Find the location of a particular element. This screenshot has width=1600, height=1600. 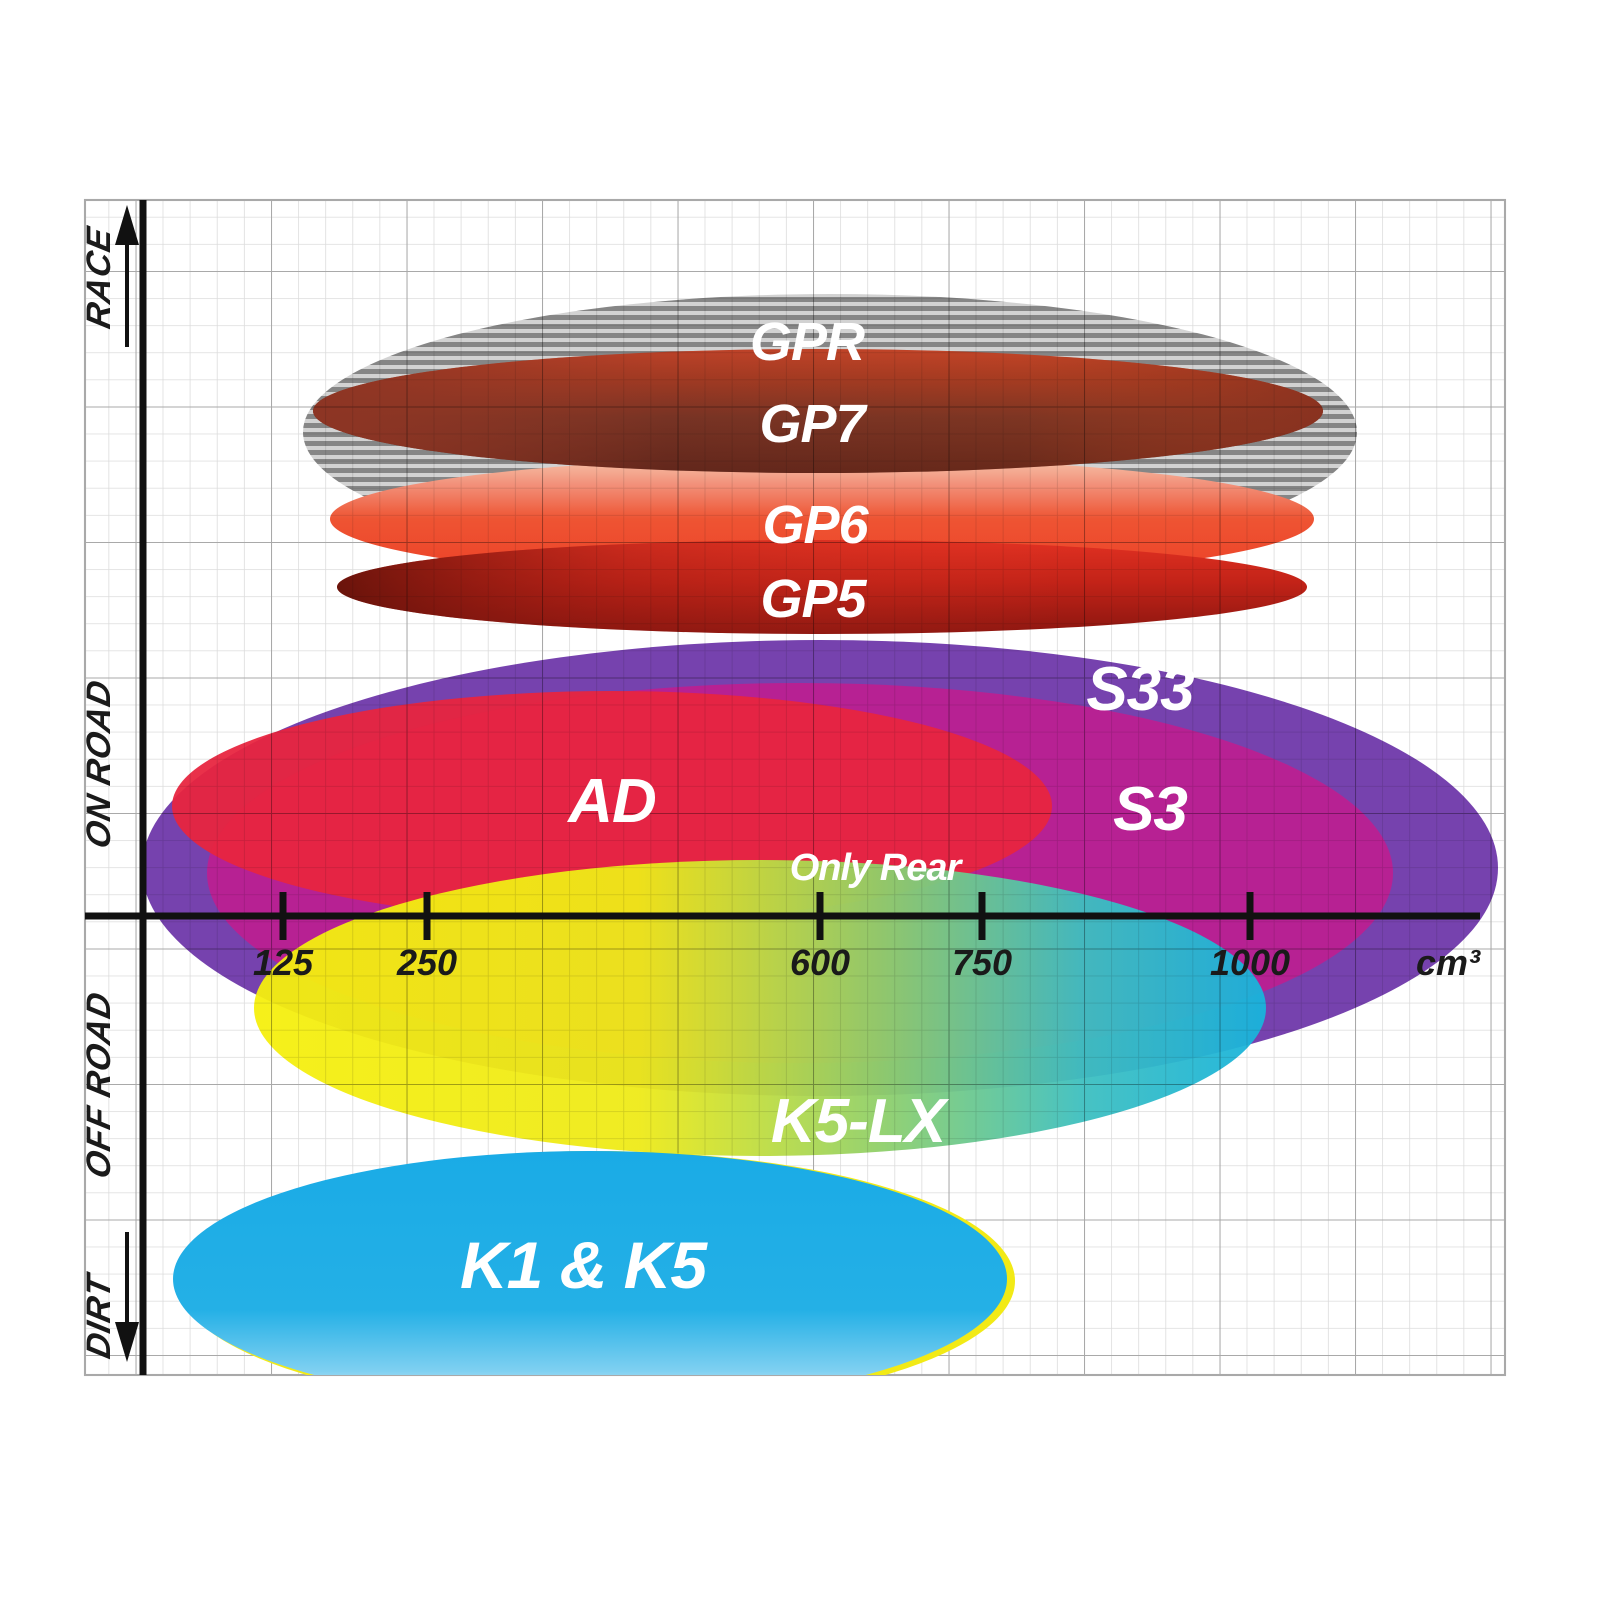

zone-label-on-road: ON ROAD is located at coordinates (99, 764).